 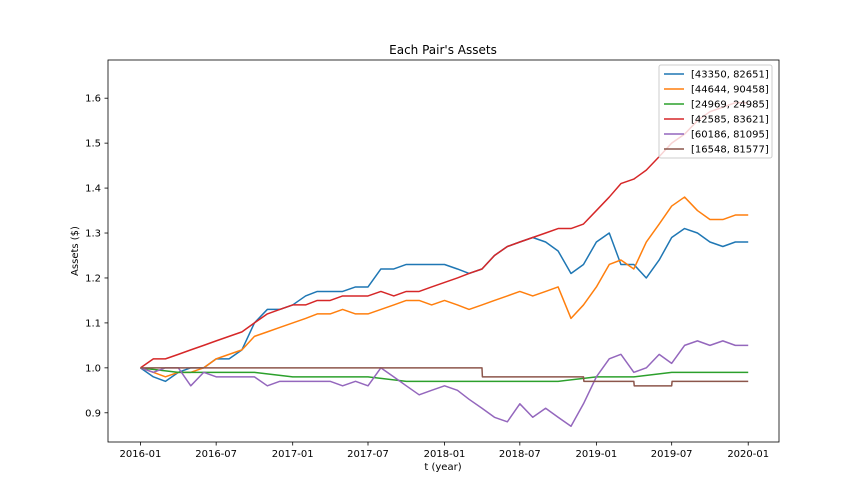 I want to click on legend-label-1: [44644, 90458], so click(x=730, y=90).